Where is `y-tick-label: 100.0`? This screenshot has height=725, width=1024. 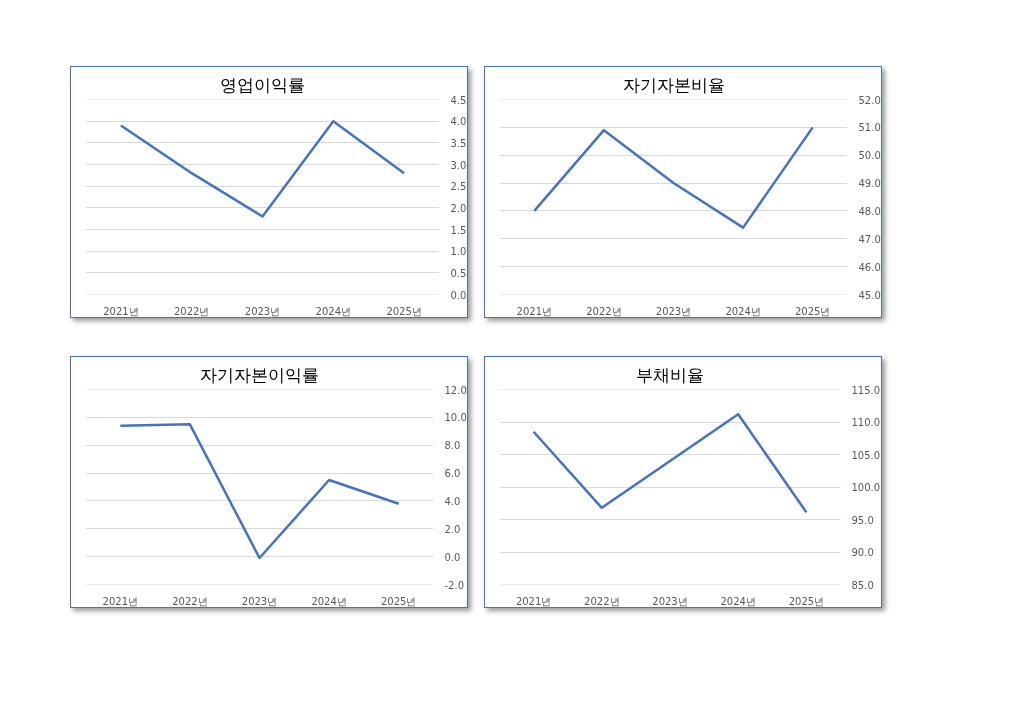 y-tick-label: 100.0 is located at coordinates (866, 487).